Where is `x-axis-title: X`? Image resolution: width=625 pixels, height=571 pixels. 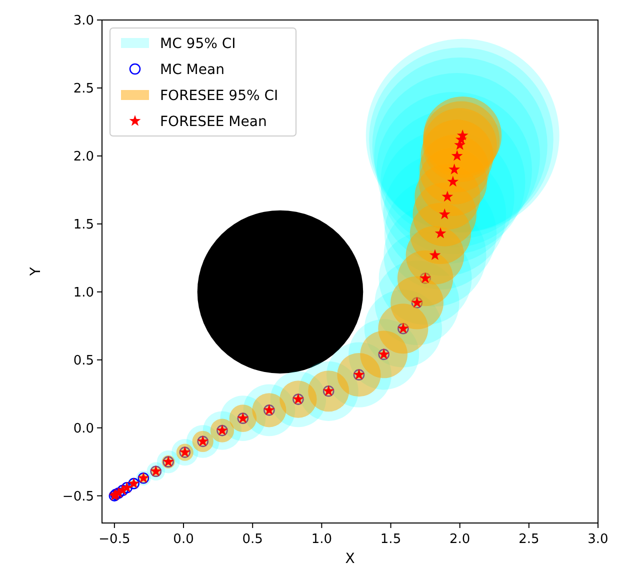
x-axis-title: X is located at coordinates (350, 559).